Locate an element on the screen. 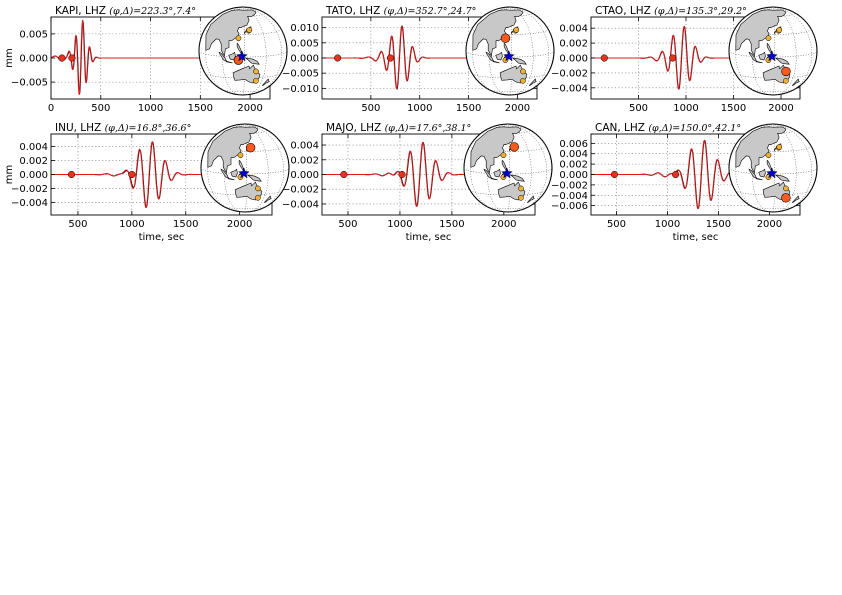  y-tick-label: −0.005 is located at coordinates (29, 83).